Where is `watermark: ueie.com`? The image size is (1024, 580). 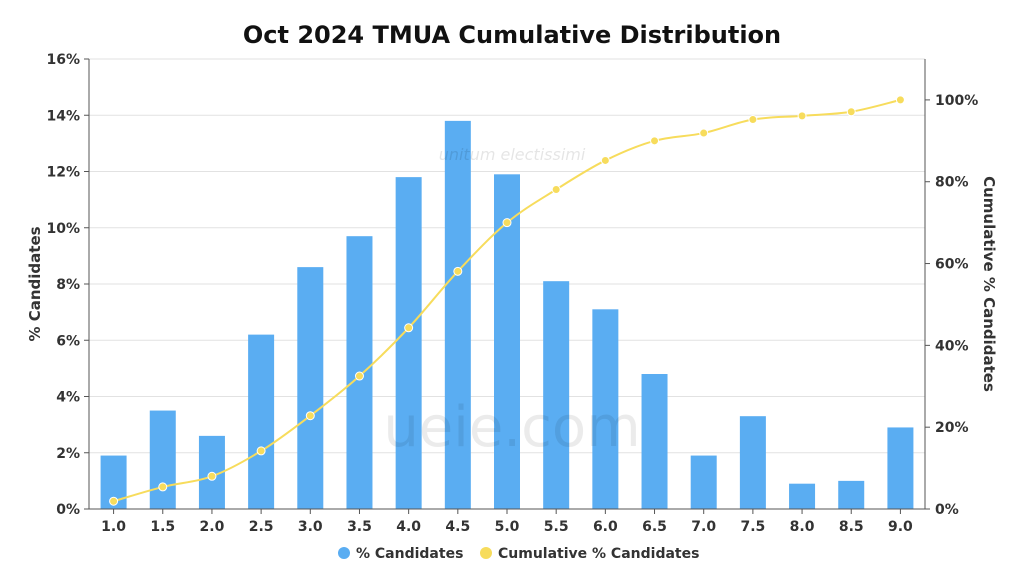
watermark: ueie.com is located at coordinates (511, 427).